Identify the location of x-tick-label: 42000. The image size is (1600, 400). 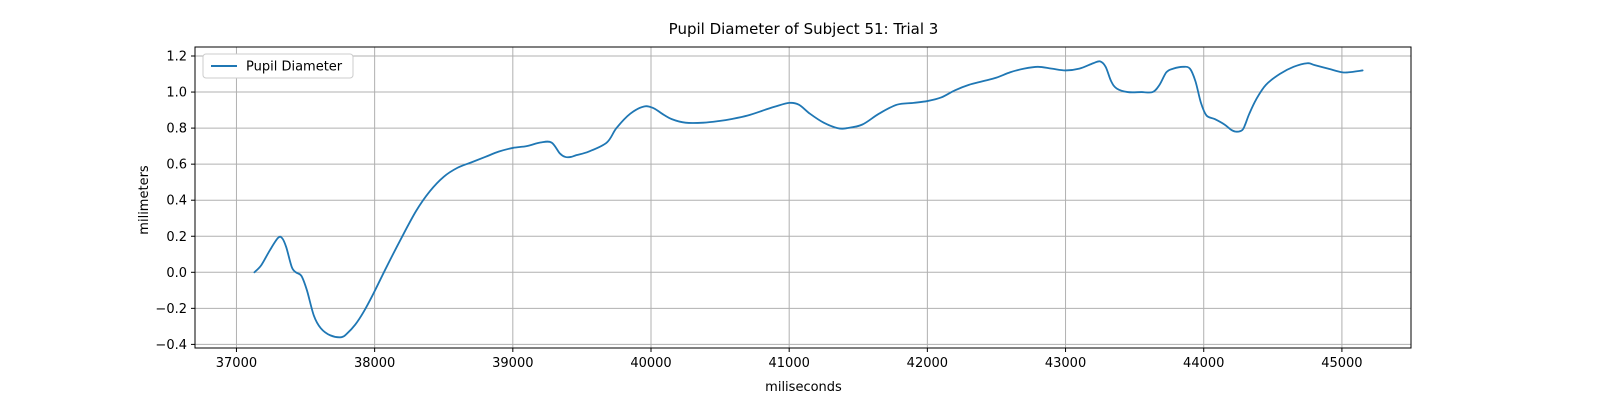
(927, 363).